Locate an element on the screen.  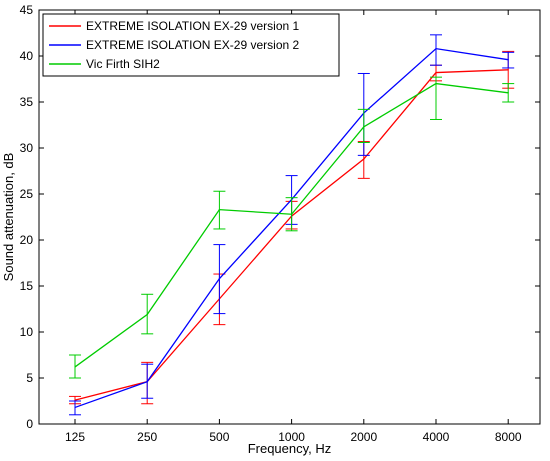
y-tick-label: 15 is located at coordinates (27, 286).